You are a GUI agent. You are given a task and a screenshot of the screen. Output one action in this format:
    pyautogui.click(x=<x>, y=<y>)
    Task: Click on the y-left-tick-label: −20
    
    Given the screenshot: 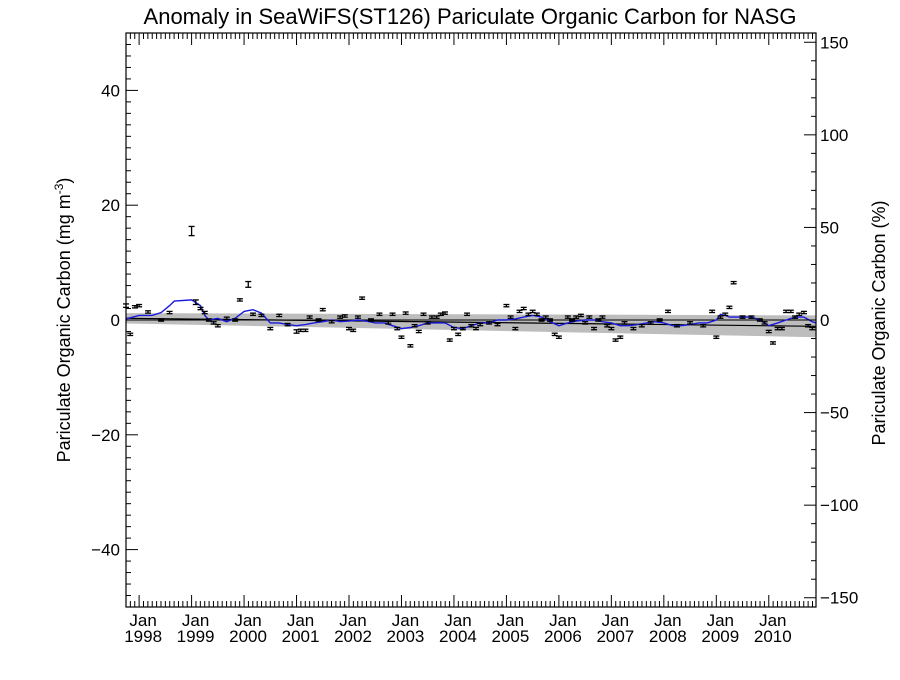 What is the action you would take?
    pyautogui.click(x=105, y=435)
    